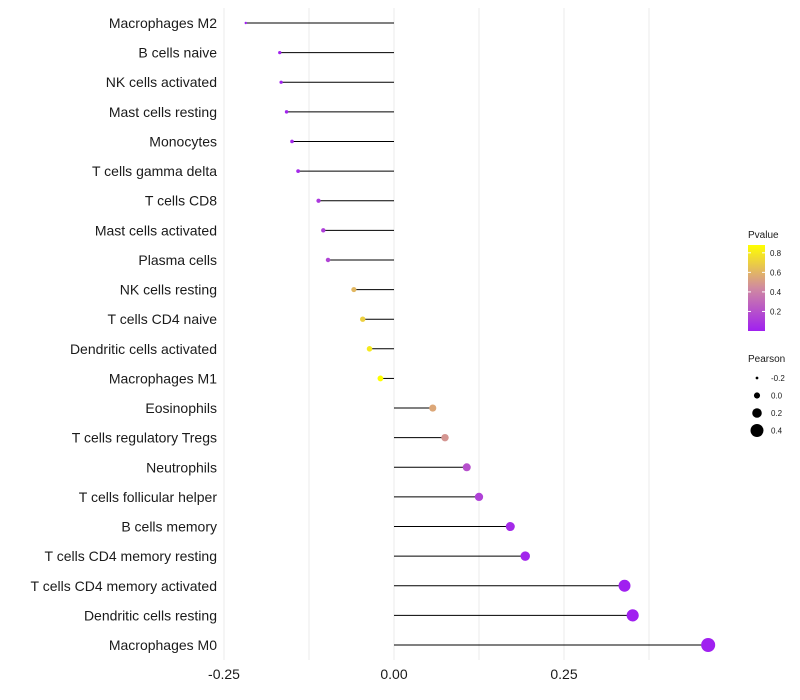 This screenshot has height=700, width=800. I want to click on pearson-legend: Pearson -0.2 0.0 0.2 0.4, so click(766, 395).